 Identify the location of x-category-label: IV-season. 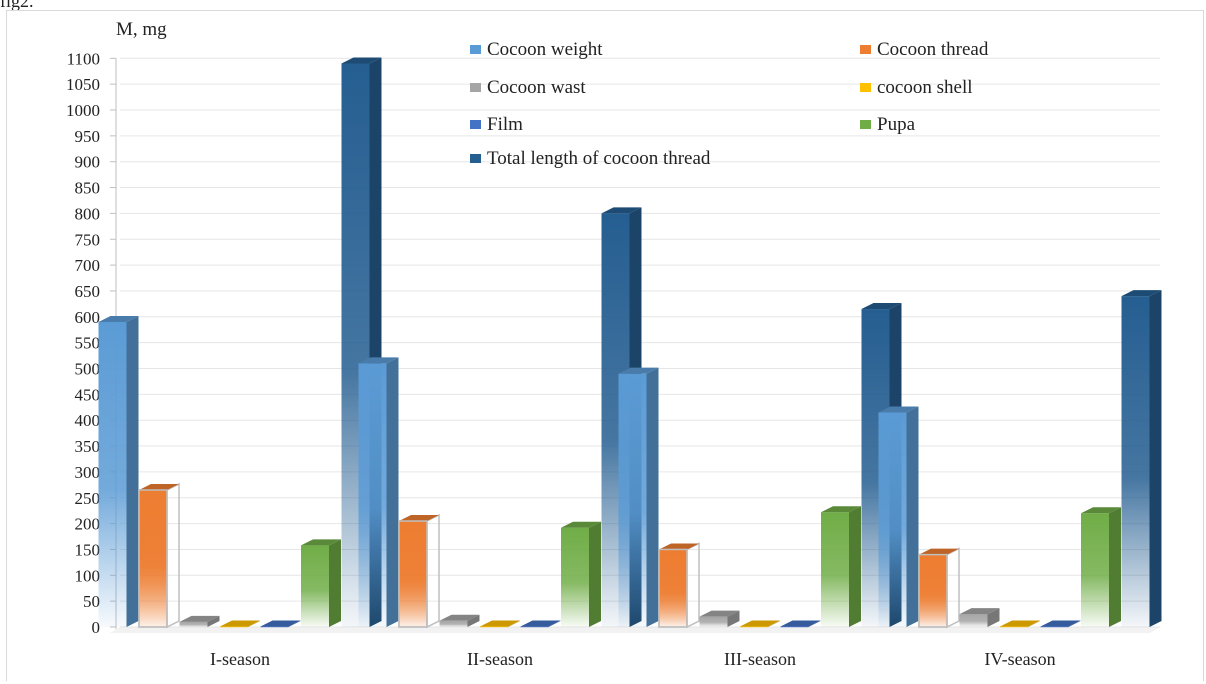
(1019, 659).